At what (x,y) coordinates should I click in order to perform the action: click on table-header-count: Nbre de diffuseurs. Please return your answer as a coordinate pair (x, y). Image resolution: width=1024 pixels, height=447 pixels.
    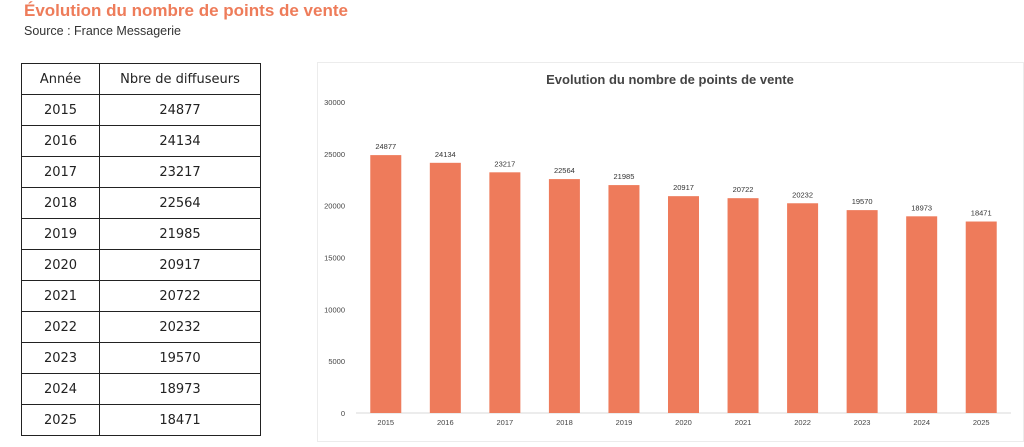
    Looking at the image, I should click on (180, 79).